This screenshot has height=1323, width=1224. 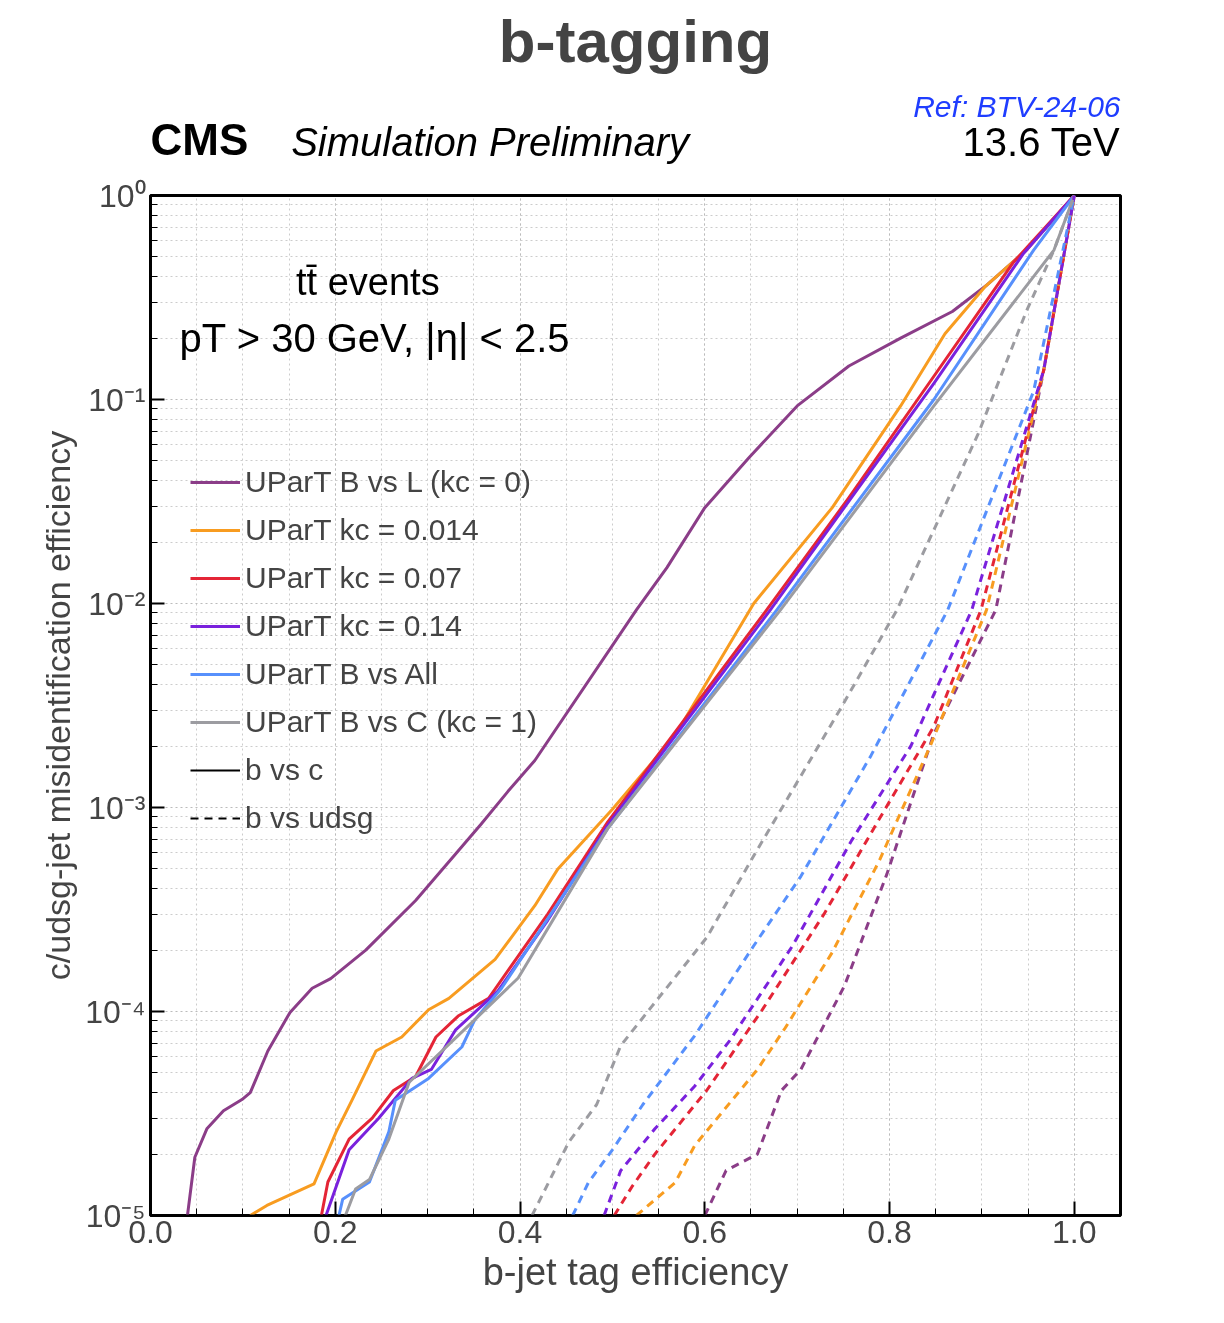 What do you see at coordinates (199, 139) in the screenshot?
I see `text: CMS` at bounding box center [199, 139].